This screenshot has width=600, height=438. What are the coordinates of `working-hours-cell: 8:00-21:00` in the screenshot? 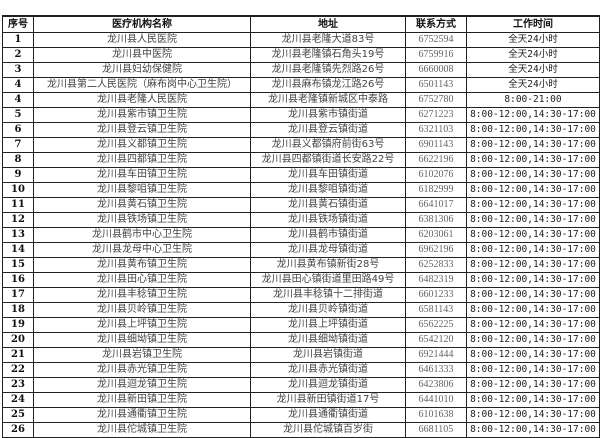 It's located at (533, 100).